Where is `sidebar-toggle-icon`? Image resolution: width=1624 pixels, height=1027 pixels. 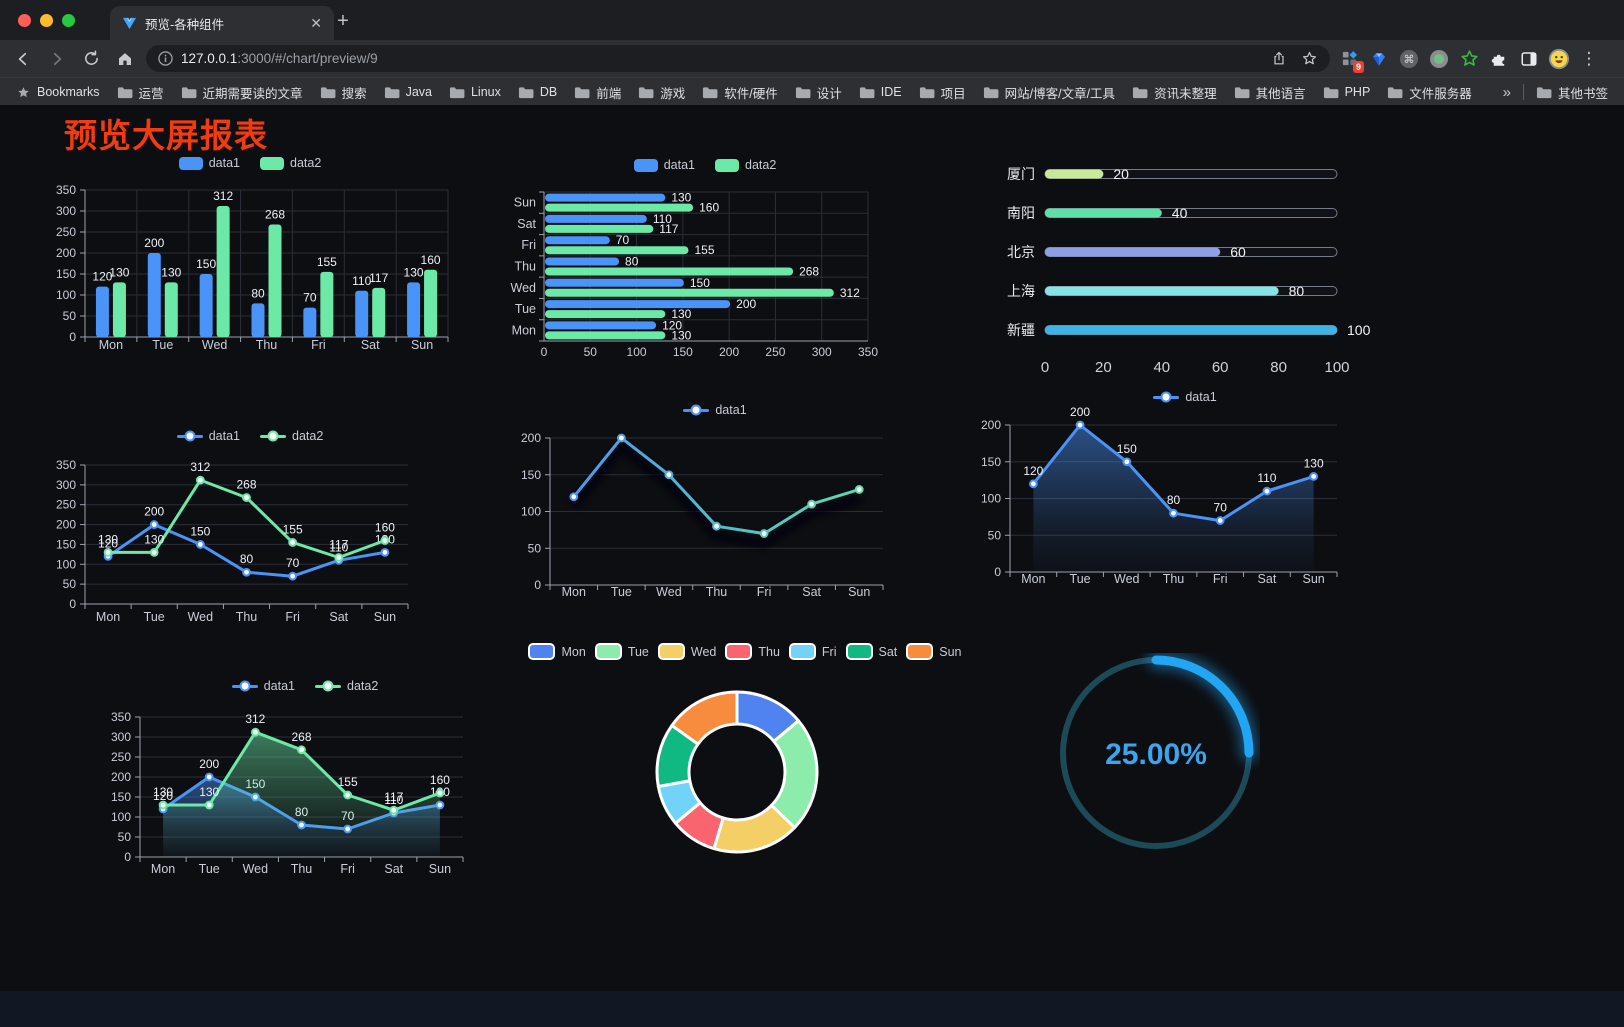
sidebar-toggle-icon is located at coordinates (1529, 59).